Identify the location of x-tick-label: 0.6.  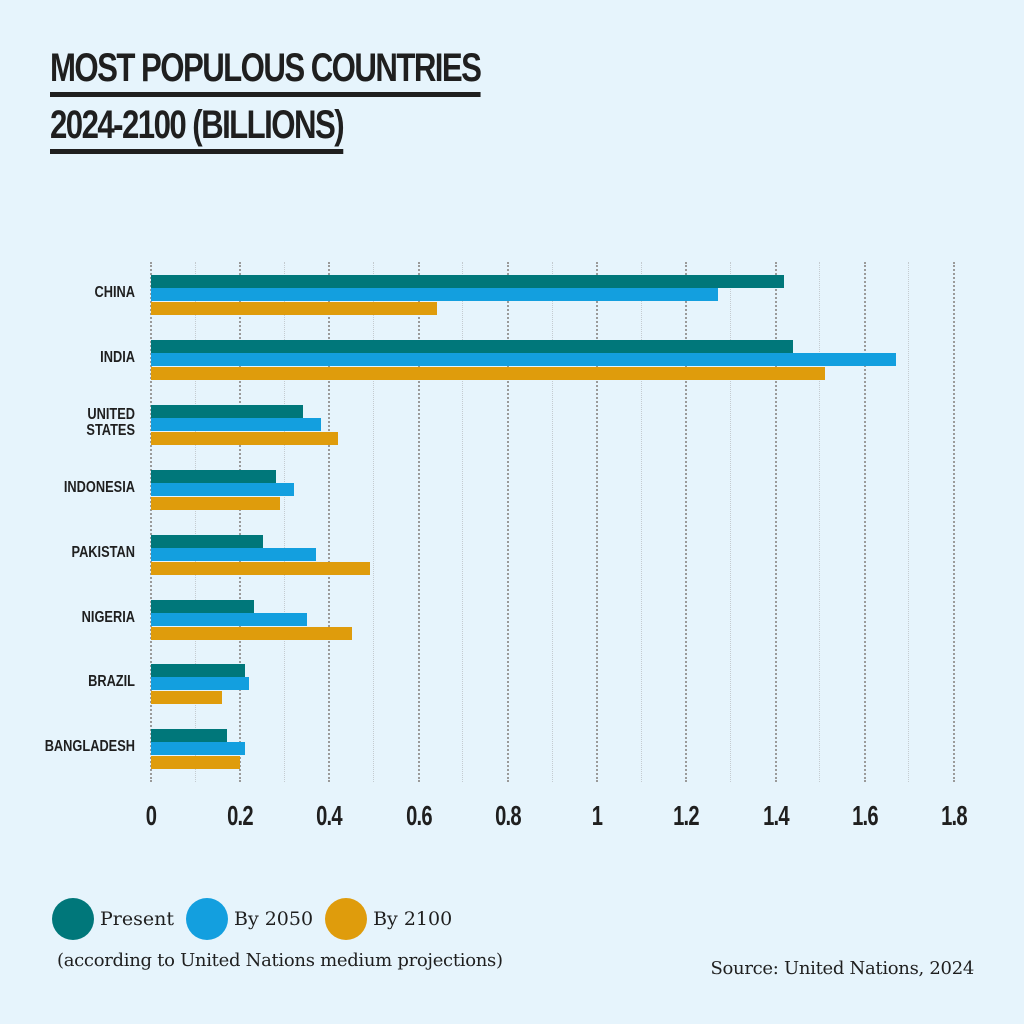
(419, 815).